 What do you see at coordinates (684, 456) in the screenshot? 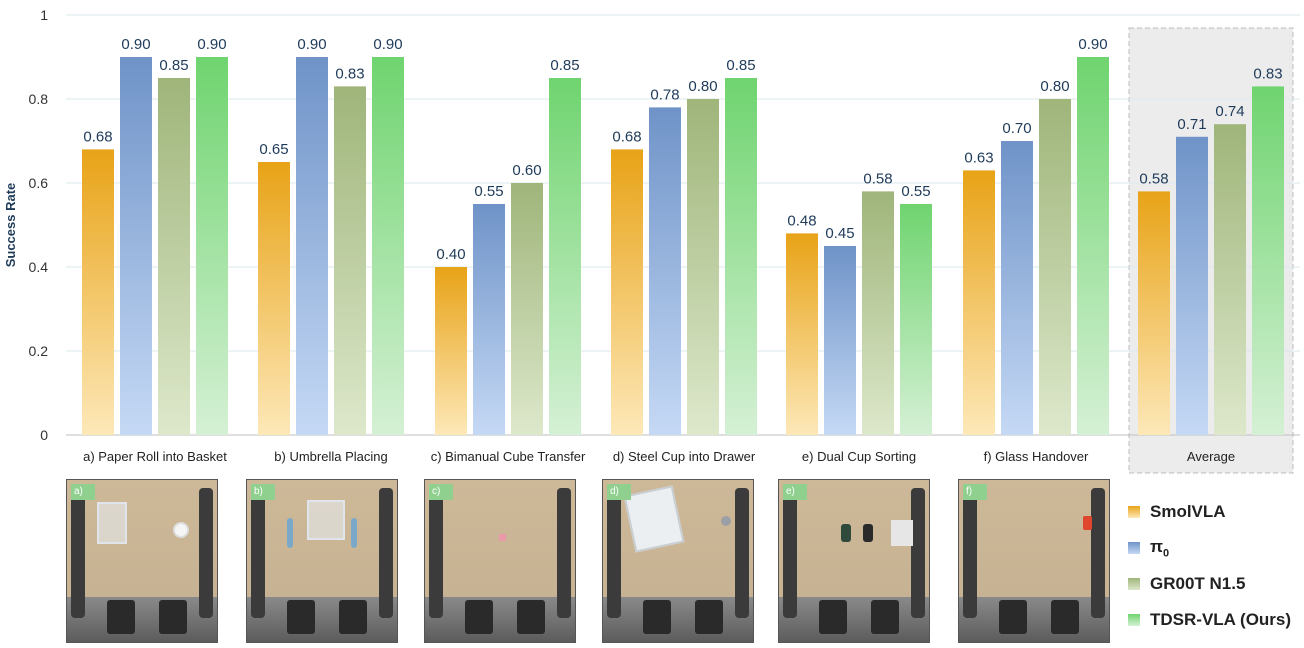
I see `category-label: d) Steel Cup into Drawer` at bounding box center [684, 456].